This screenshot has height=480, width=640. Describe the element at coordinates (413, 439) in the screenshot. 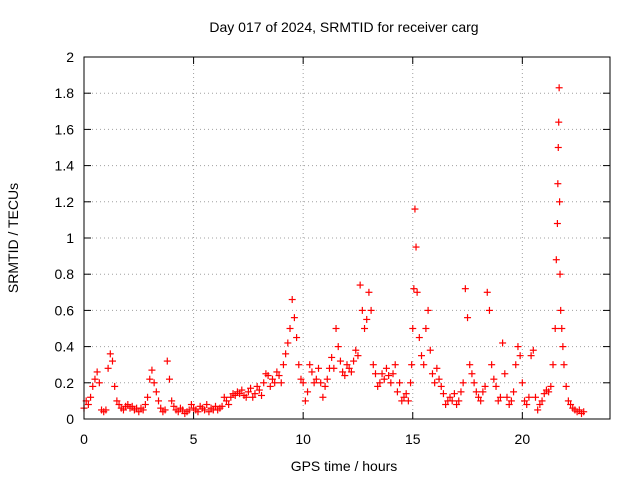

I see `x-tick-label: 15` at that location.